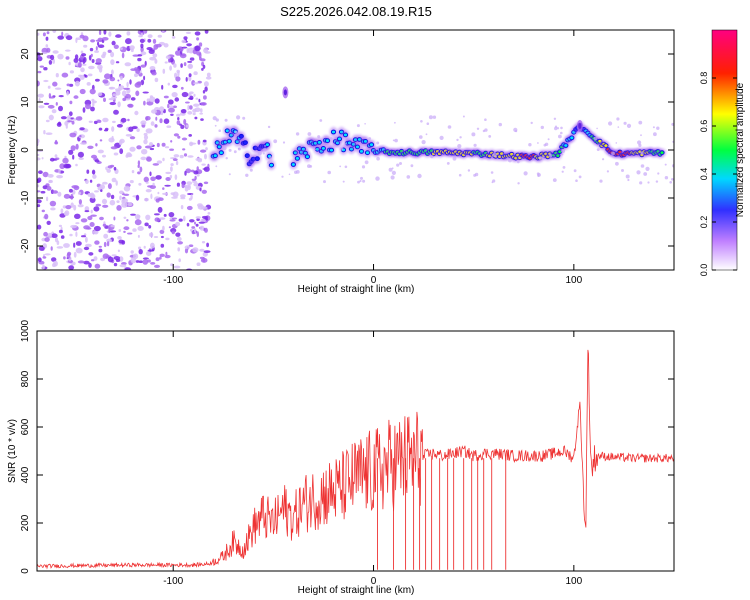 The width and height of the screenshot is (750, 600). Describe the element at coordinates (573, 280) in the screenshot. I see `spectrogram-x-tick-label: 100` at that location.